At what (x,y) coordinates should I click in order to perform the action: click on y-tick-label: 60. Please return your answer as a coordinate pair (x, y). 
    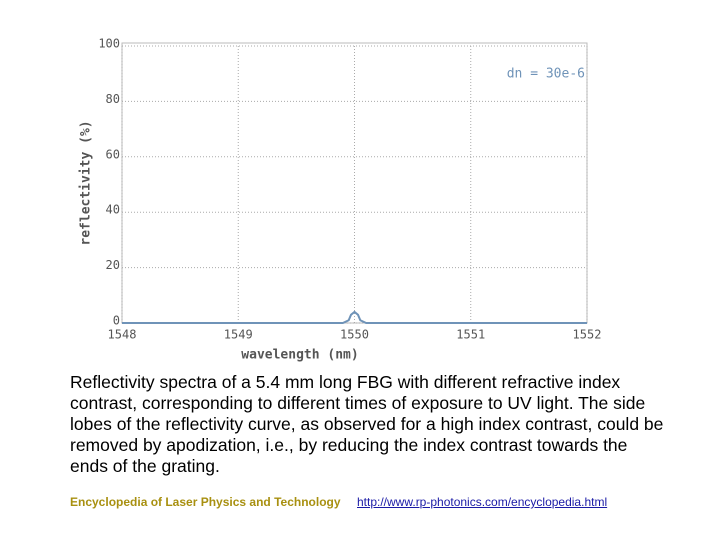
    Looking at the image, I should click on (113, 154).